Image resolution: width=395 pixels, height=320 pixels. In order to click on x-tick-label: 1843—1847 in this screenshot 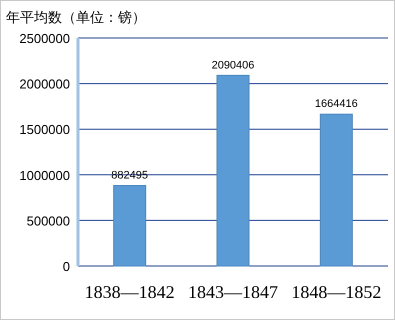, I will do `click(233, 292)`.